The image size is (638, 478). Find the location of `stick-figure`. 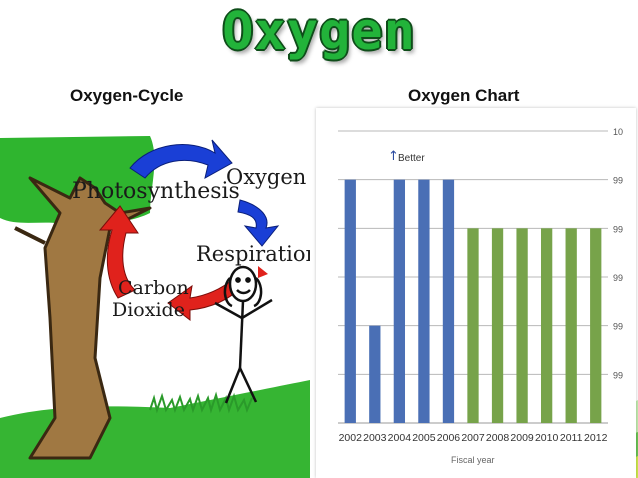

stick-figure is located at coordinates (243, 334).